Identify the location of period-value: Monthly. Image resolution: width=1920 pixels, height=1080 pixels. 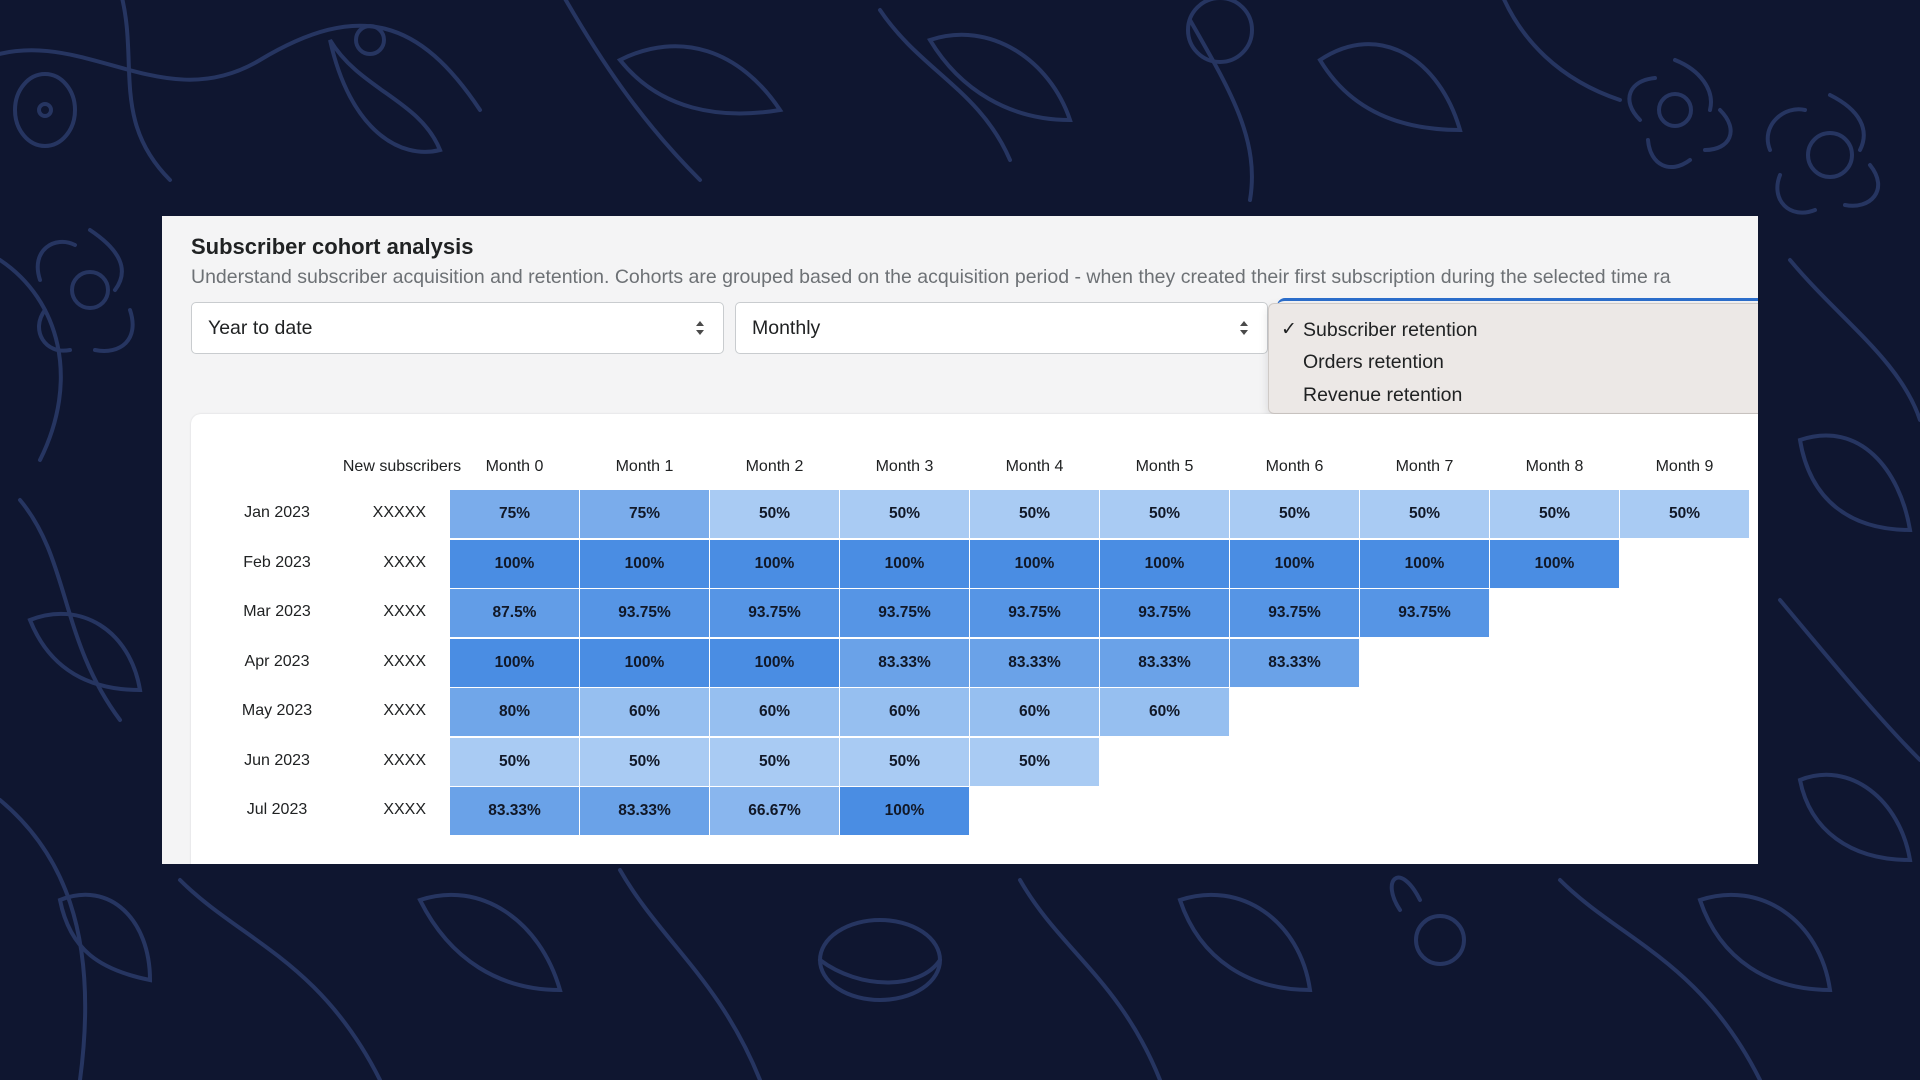
(786, 327).